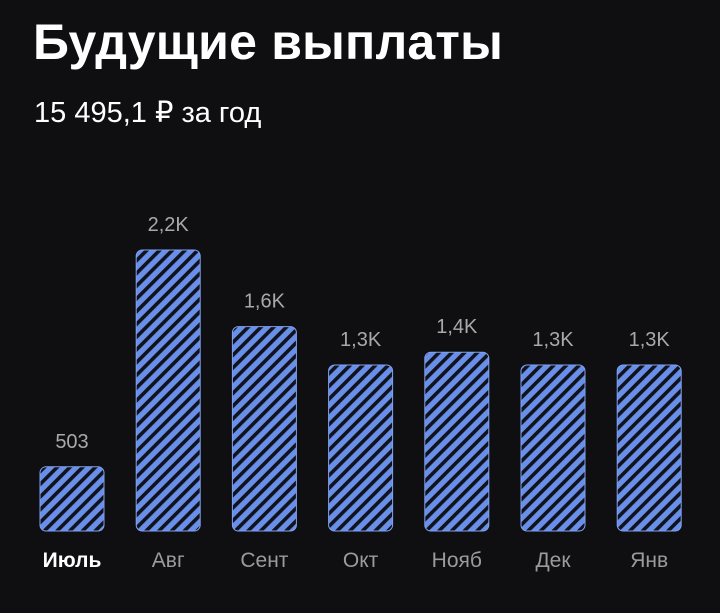 The width and height of the screenshot is (720, 613). Describe the element at coordinates (265, 302) in the screenshot. I see `bar-value-label: 1,6K` at that location.